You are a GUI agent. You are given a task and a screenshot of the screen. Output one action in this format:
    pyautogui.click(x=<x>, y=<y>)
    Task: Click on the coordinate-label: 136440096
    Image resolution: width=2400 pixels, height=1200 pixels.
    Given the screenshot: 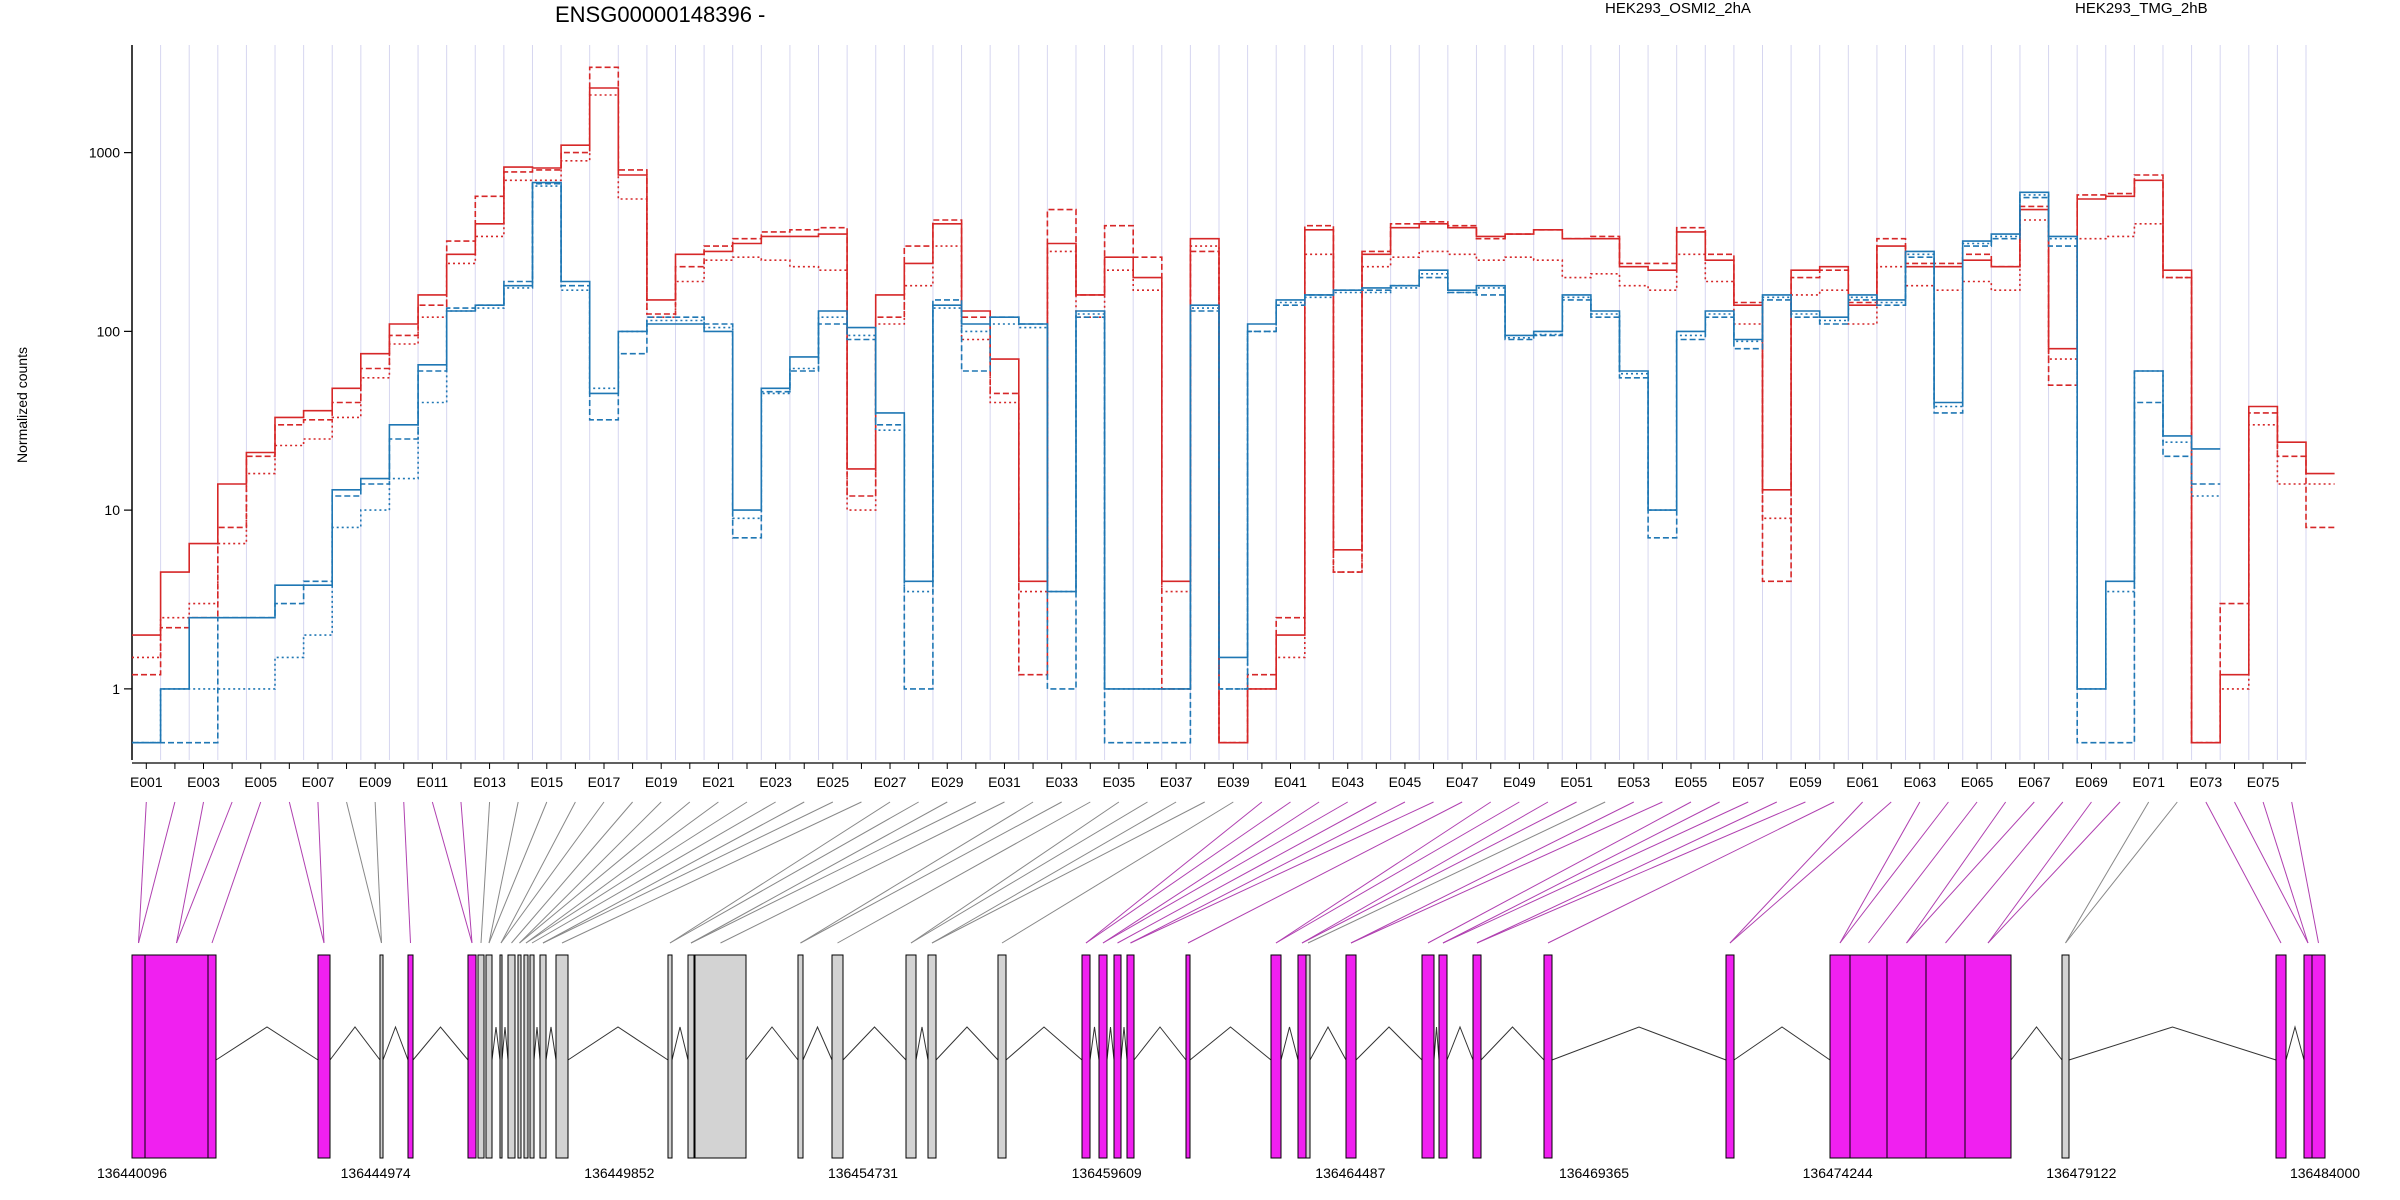 What is the action you would take?
    pyautogui.click(x=132, y=1173)
    